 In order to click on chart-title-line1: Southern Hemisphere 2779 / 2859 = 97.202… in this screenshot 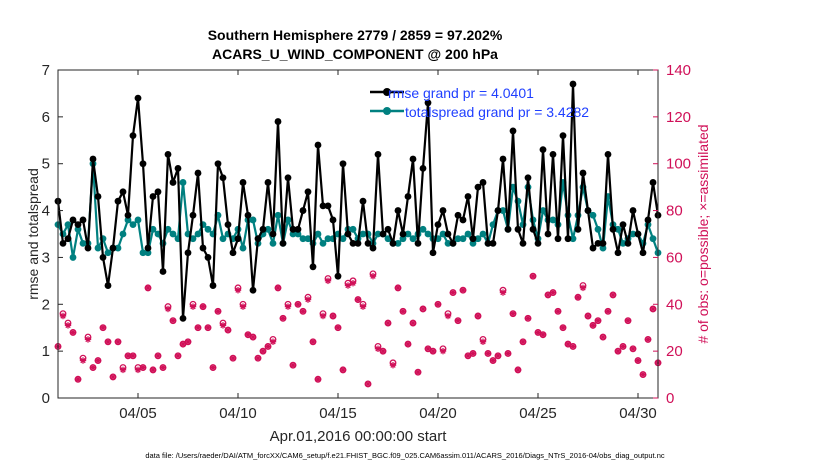, I will do `click(355, 35)`.